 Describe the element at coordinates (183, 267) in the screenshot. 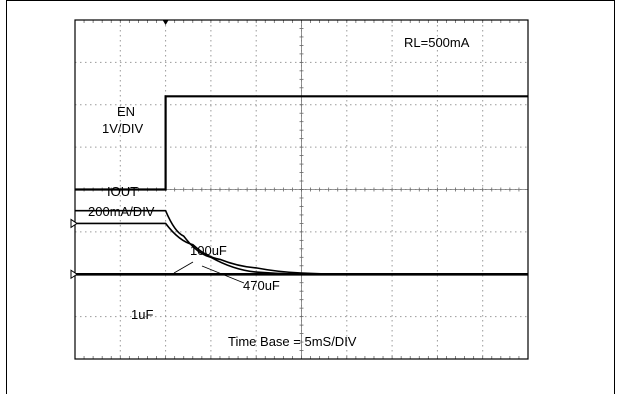

I see `arrow-100uf` at that location.